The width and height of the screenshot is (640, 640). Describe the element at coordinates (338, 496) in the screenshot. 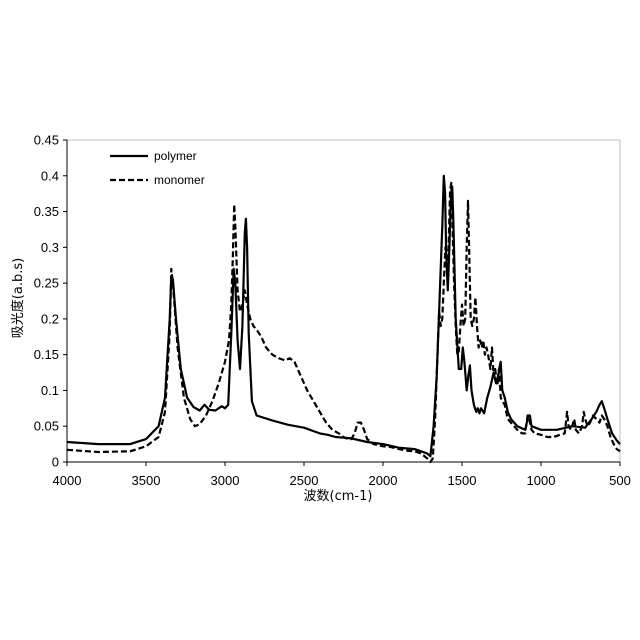

I see `x-axis-title: 波数(cm-1)` at that location.